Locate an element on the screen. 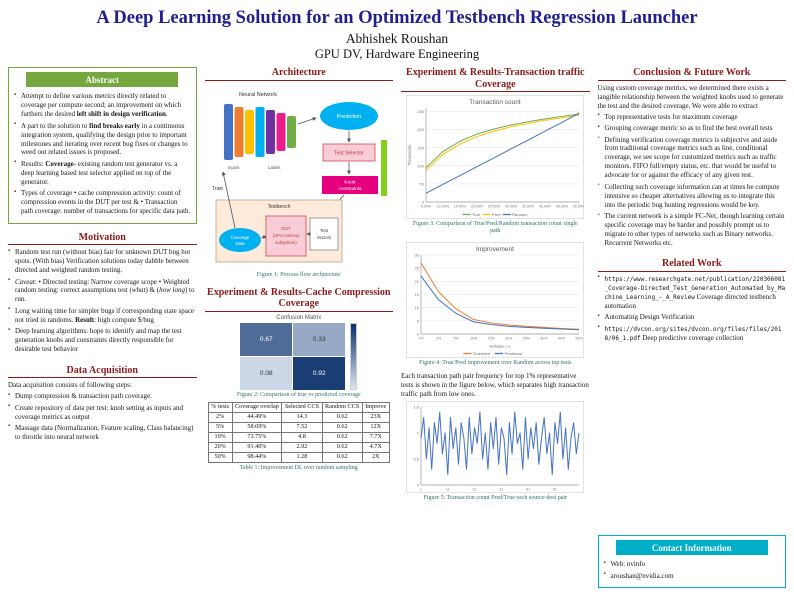 This screenshot has height=596, width=794. heatmap-cell: 0.33 is located at coordinates (319, 339).